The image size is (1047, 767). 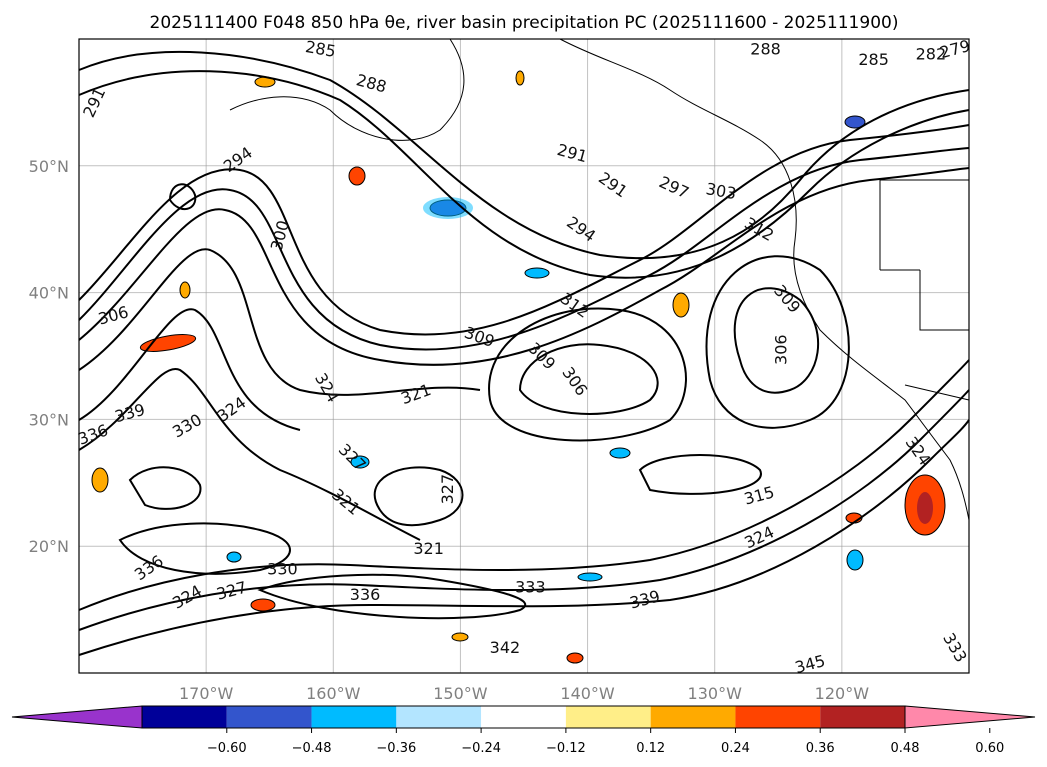 I want to click on precip-blob-n, so click(x=520, y=78).